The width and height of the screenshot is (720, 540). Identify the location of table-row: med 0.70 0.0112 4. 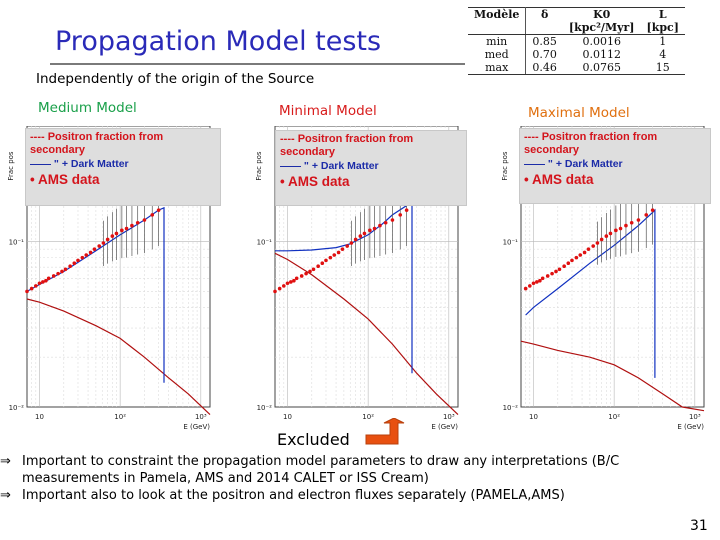
(576, 54).